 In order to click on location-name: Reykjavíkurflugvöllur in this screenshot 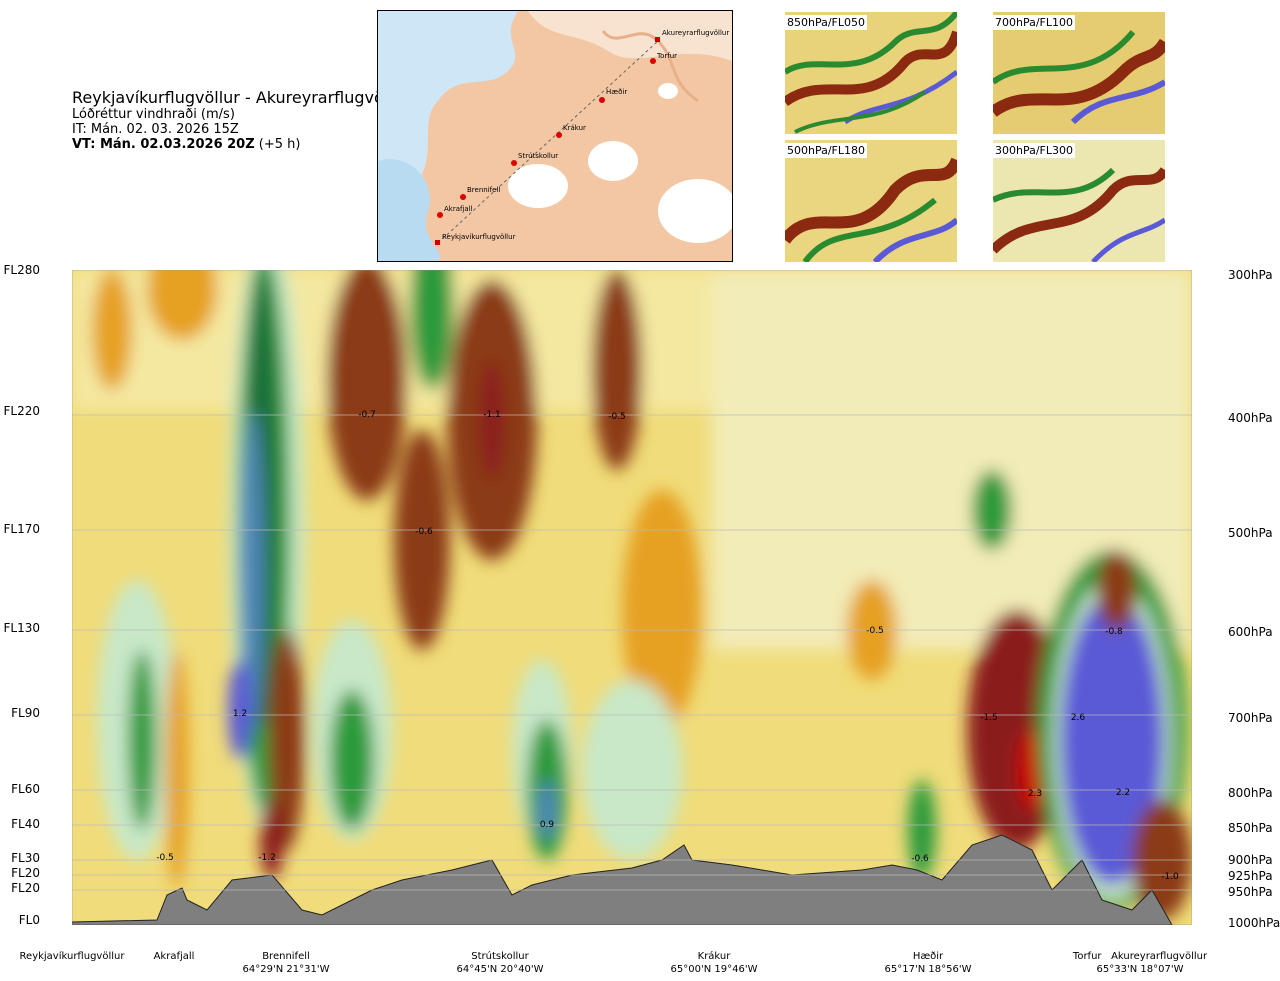, I will do `click(72, 956)`.